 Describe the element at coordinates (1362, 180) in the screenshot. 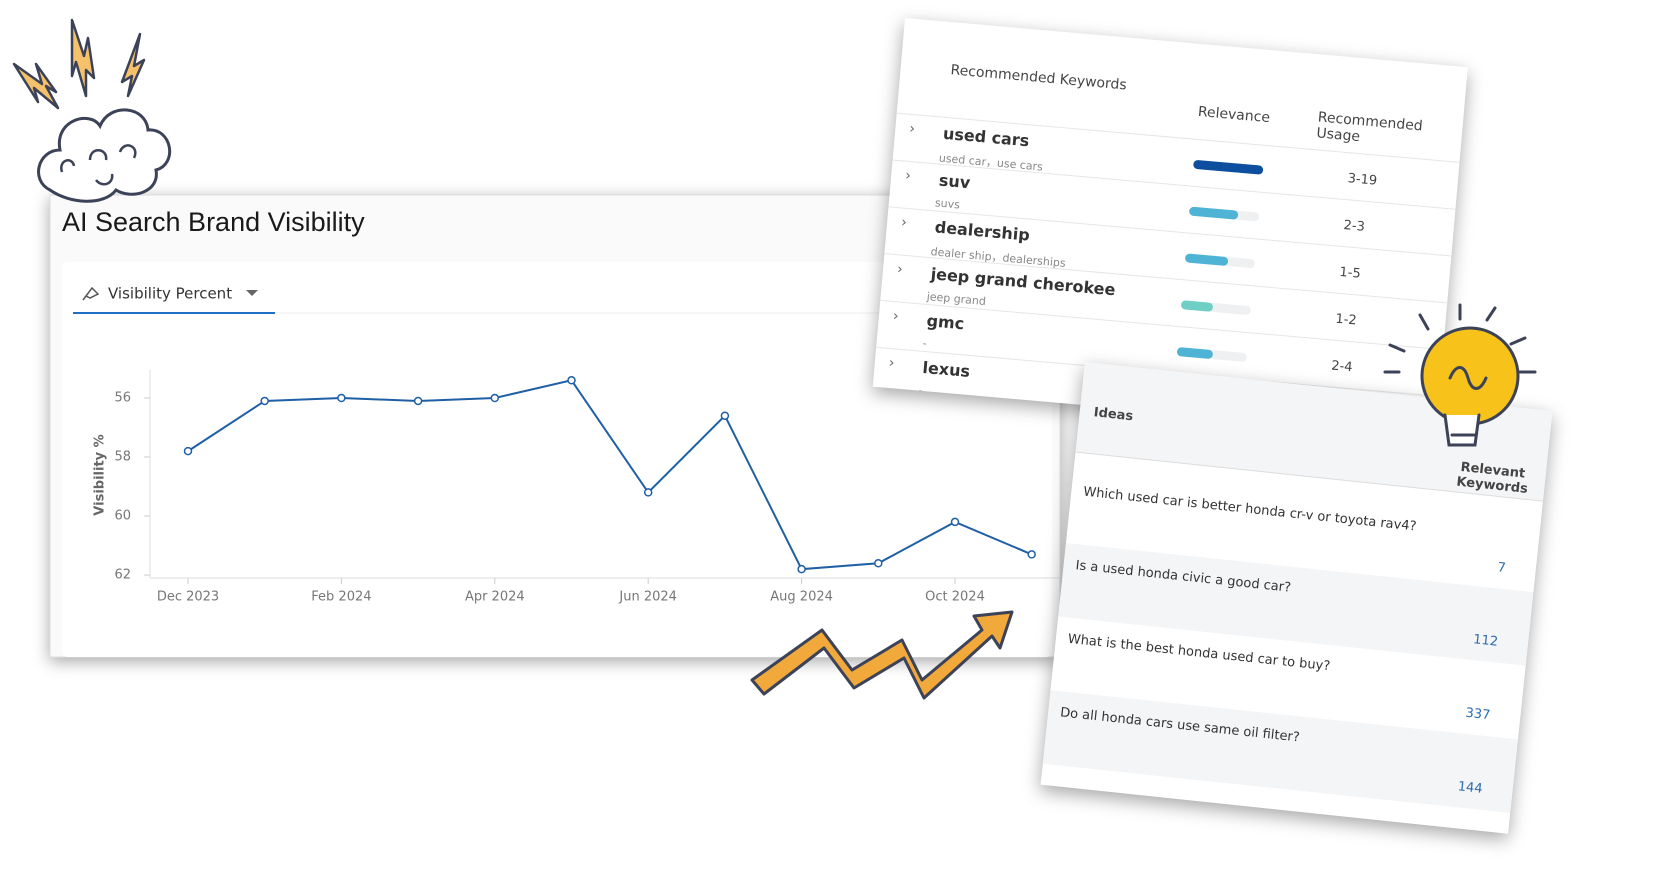

I see `usage: 3-19` at that location.